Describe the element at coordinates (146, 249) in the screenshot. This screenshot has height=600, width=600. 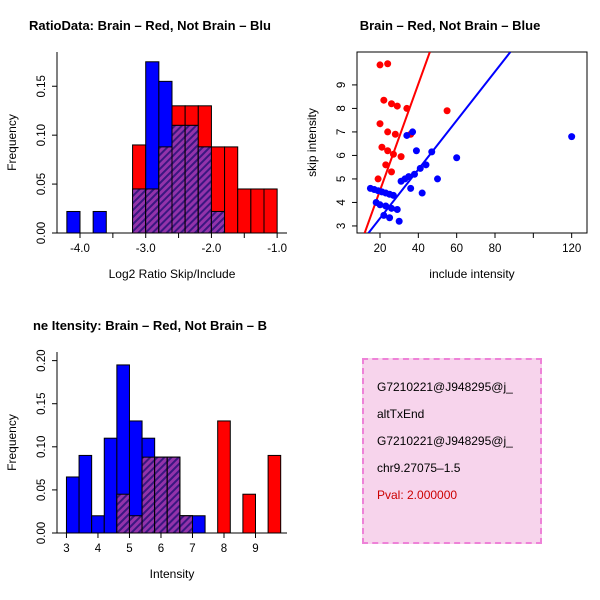
I see `svg-text: -3.0` at that location.